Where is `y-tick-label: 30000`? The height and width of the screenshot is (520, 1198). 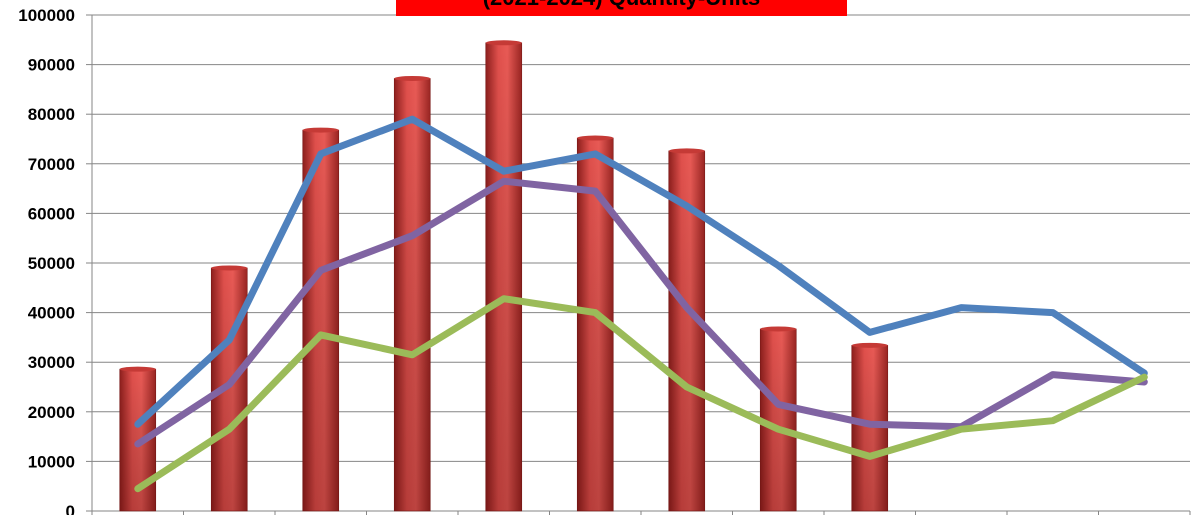 y-tick-label: 30000 is located at coordinates (51, 362).